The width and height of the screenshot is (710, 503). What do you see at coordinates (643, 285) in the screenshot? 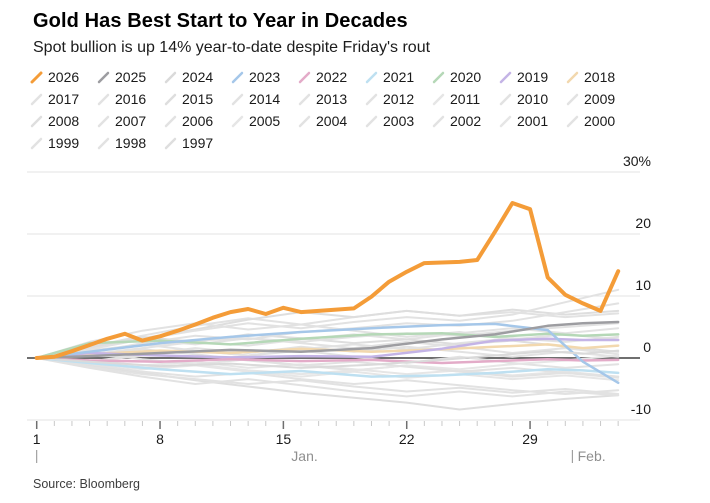
I see `y-tick-label: 10` at bounding box center [643, 285].